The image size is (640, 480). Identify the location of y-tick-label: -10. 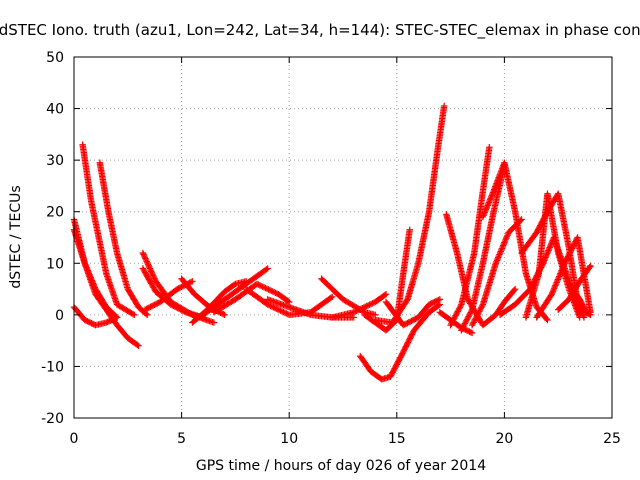
(52, 367).